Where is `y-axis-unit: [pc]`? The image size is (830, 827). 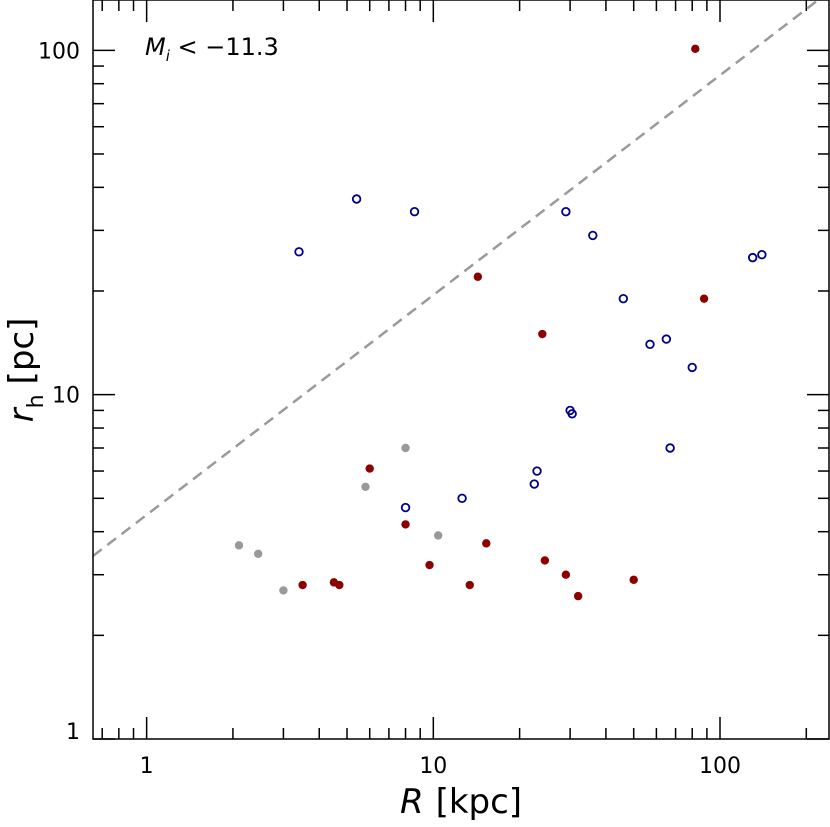
y-axis-unit: [pc] is located at coordinates (22, 351).